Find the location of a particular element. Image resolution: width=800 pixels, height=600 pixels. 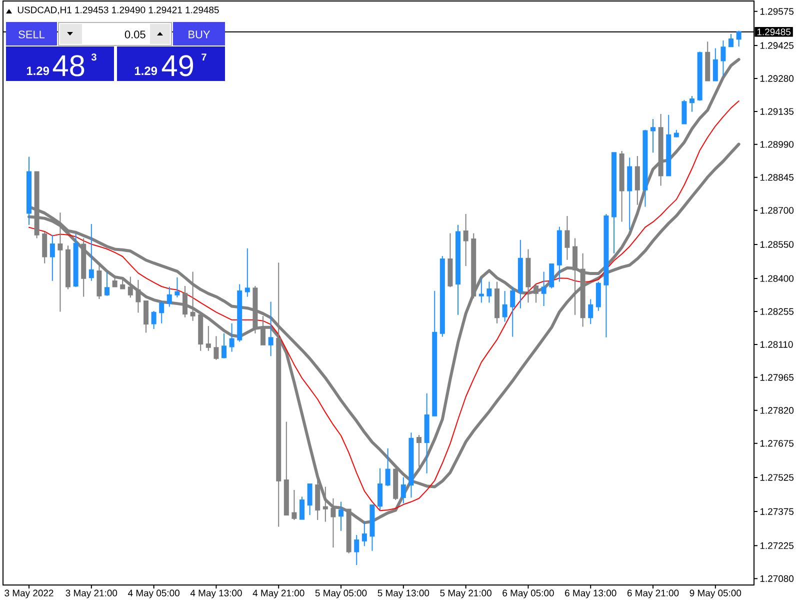

y-tick-label: 1.28845 is located at coordinates (777, 177).